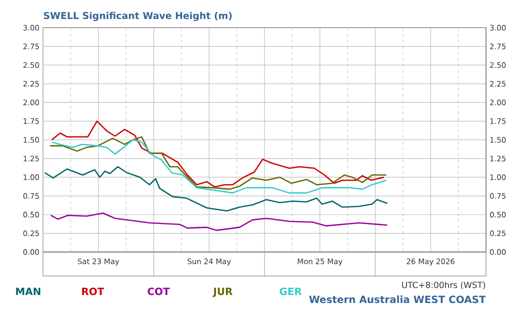 The height and width of the screenshot is (315, 521). What do you see at coordinates (28, 291) in the screenshot?
I see `text: MAN` at bounding box center [28, 291].